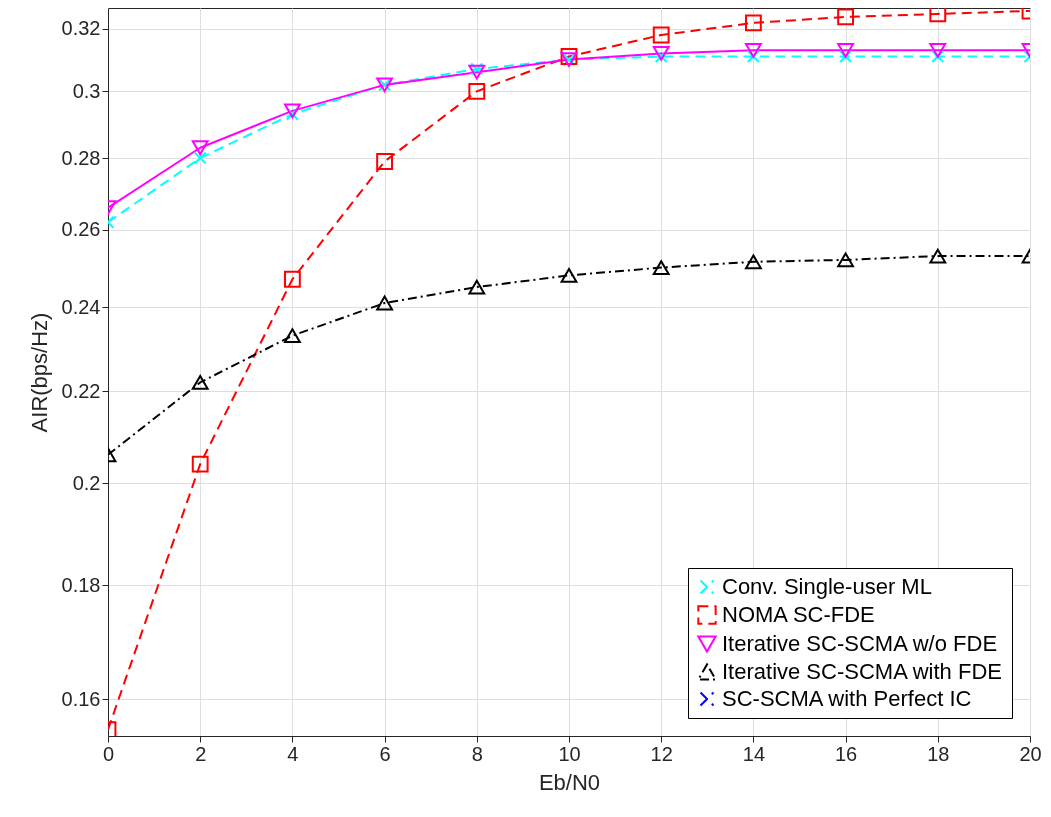 The width and height of the screenshot is (1051, 817). What do you see at coordinates (108, 753) in the screenshot?
I see `x-tick-label: 0` at bounding box center [108, 753].